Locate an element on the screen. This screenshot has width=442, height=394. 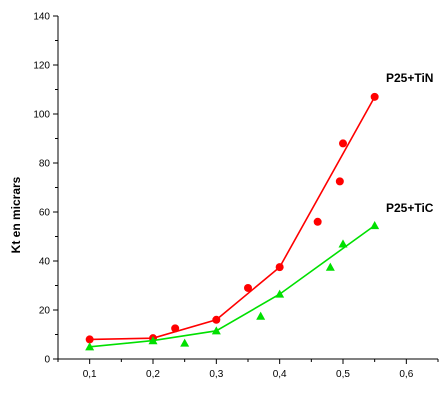
y-tick-label: 120 is located at coordinates (41, 66).